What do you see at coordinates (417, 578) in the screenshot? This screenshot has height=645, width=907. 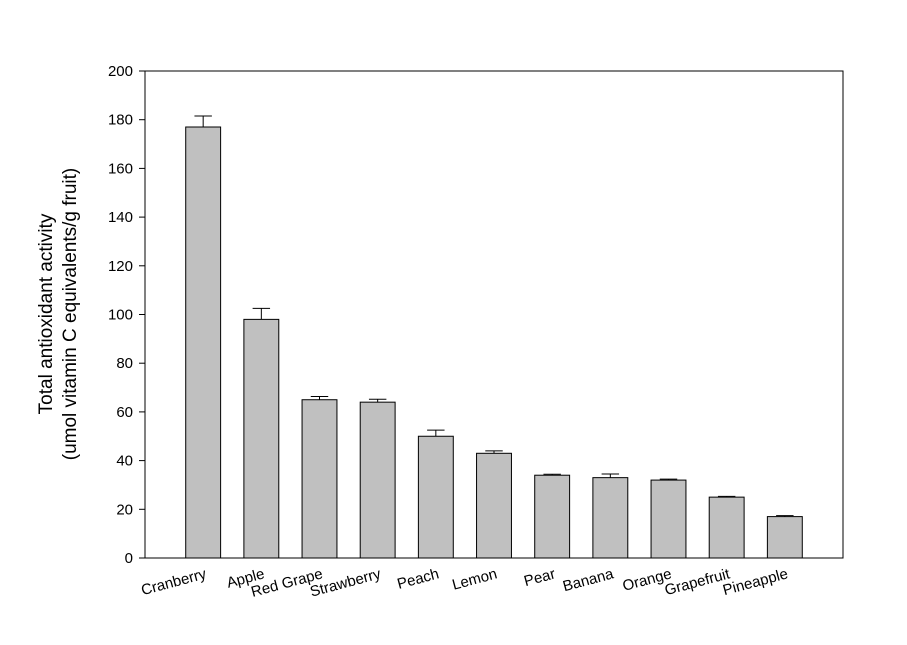 I see `x-tick-label: Peach` at bounding box center [417, 578].